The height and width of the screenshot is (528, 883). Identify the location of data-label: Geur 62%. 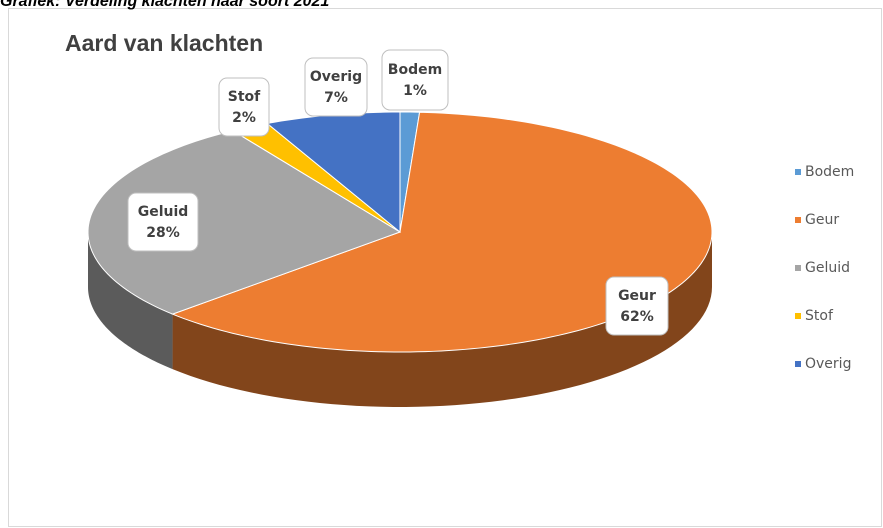
(637, 306).